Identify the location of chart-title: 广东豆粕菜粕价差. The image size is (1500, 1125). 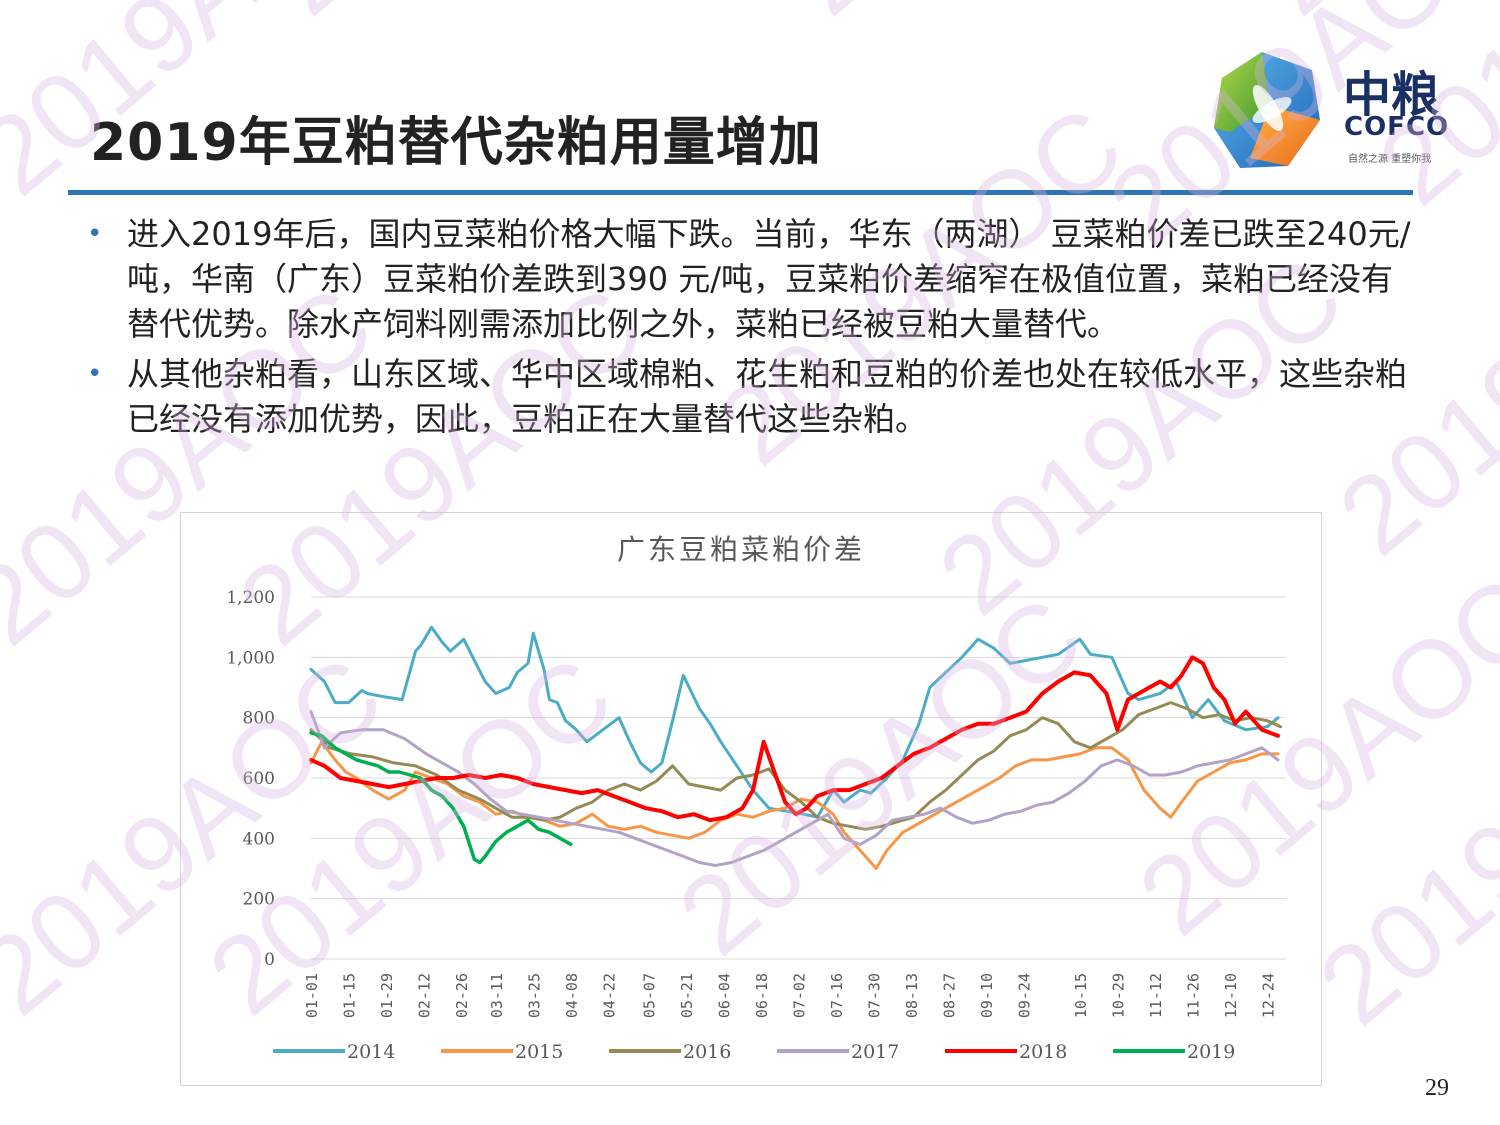
(741, 549).